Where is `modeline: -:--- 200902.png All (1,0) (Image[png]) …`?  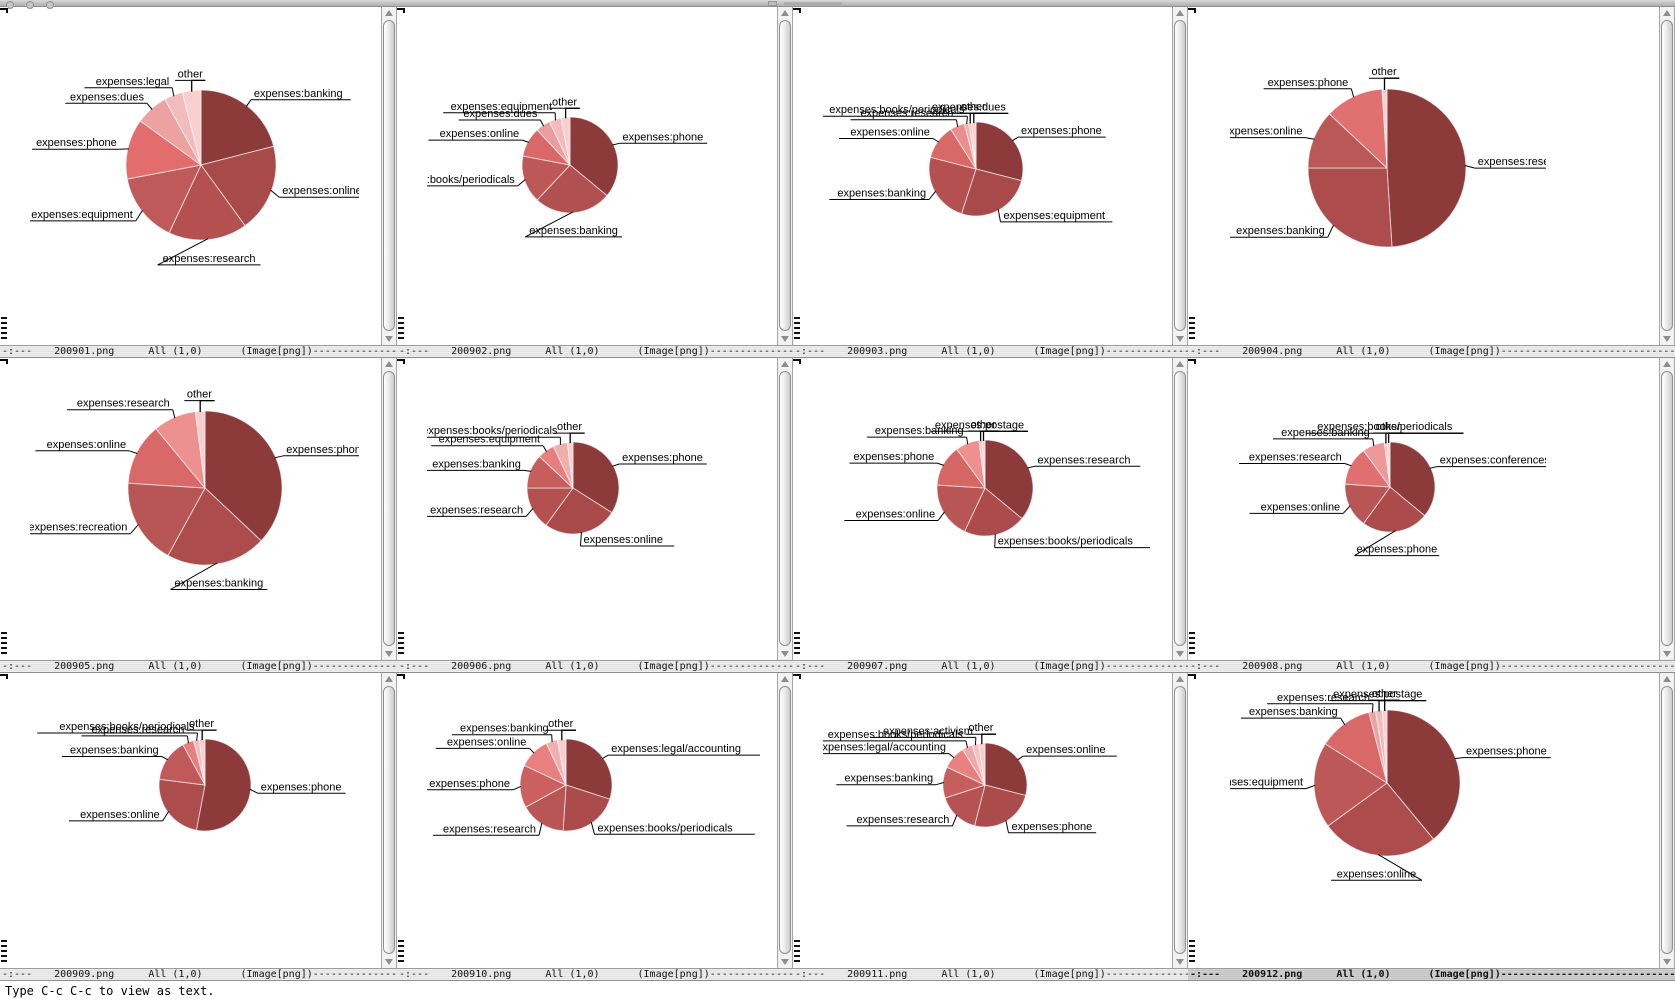 modeline: -:--- 200902.png All (1,0) (Image[png]) … is located at coordinates (595, 351).